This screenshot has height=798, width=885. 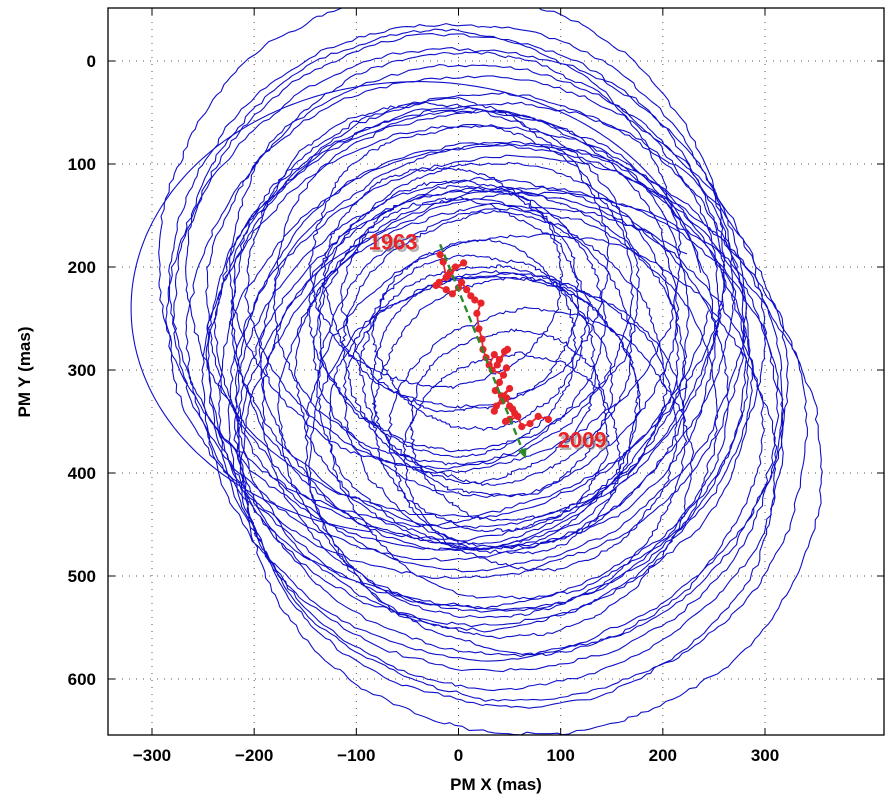 I want to click on x-tick-label: −100, so click(x=356, y=755).